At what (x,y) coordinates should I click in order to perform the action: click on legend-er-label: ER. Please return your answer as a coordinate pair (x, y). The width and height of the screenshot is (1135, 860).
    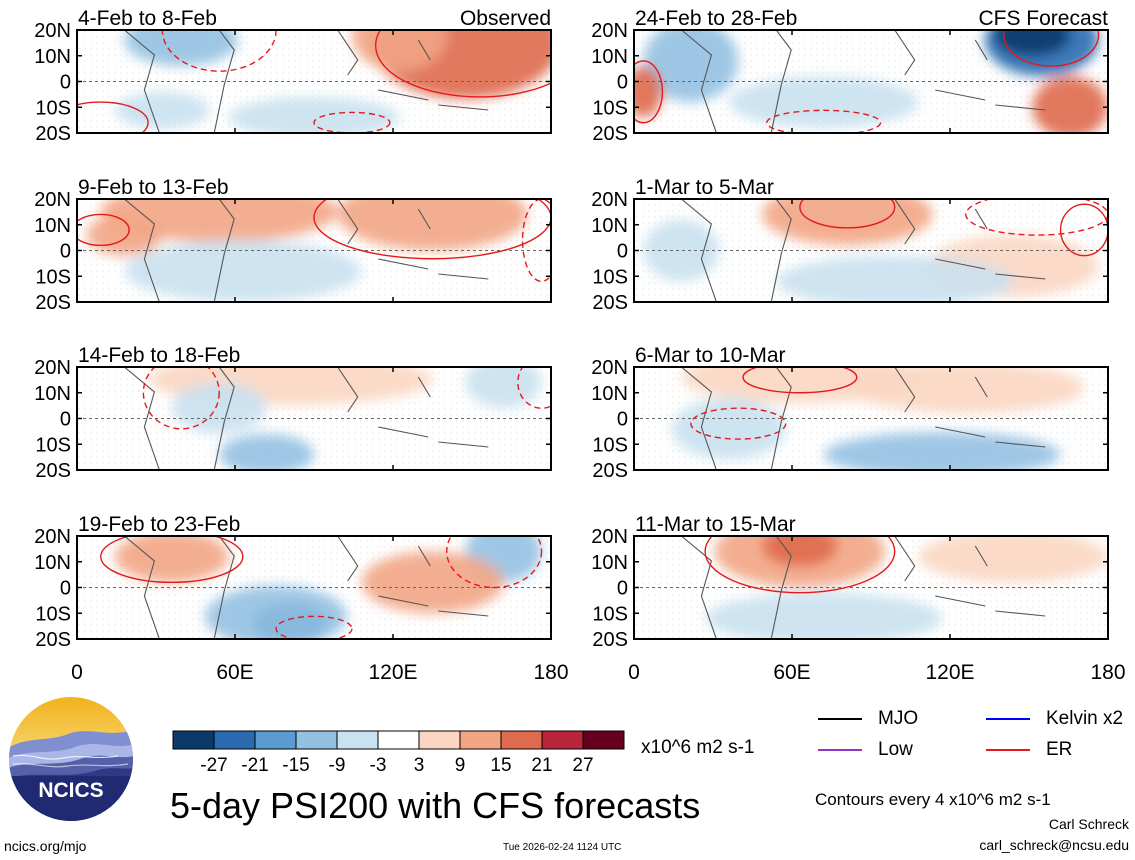
    Looking at the image, I should click on (1059, 749).